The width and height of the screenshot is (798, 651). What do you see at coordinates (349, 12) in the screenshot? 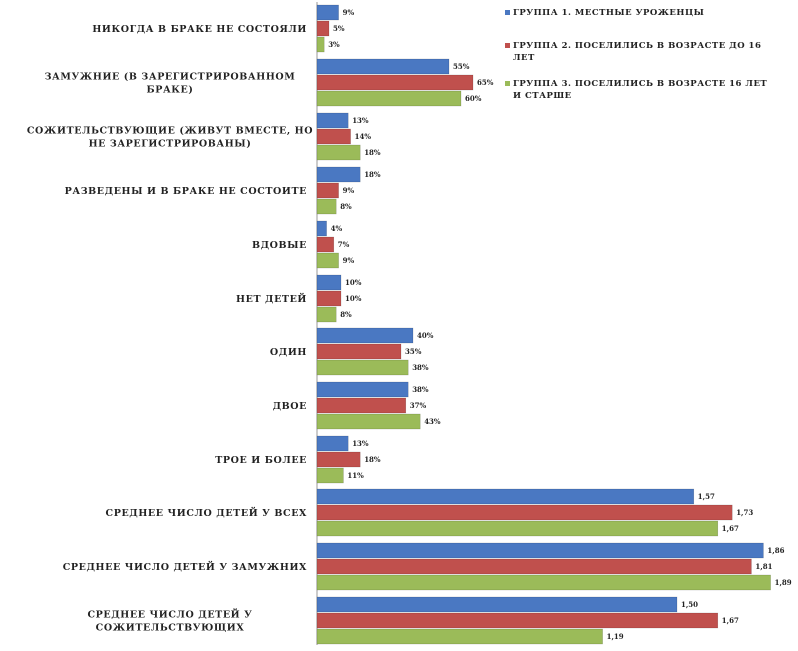
I see `data-label-s1-c1: 9%` at bounding box center [349, 12].